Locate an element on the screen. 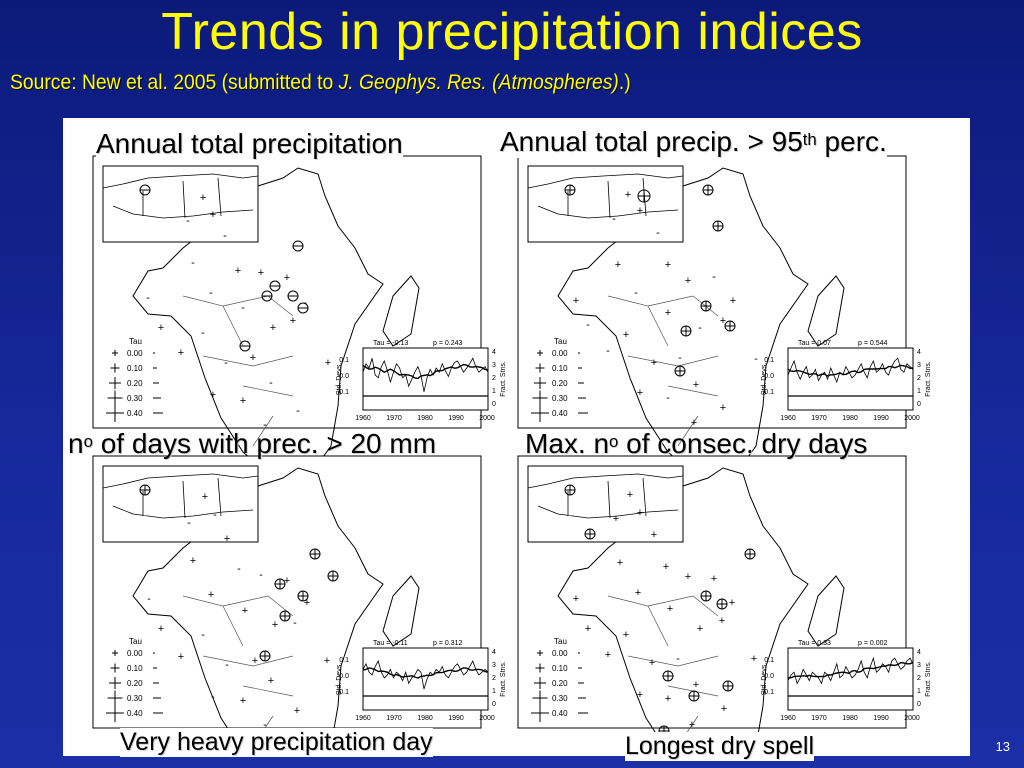  x-tick: 1970 is located at coordinates (394, 418).